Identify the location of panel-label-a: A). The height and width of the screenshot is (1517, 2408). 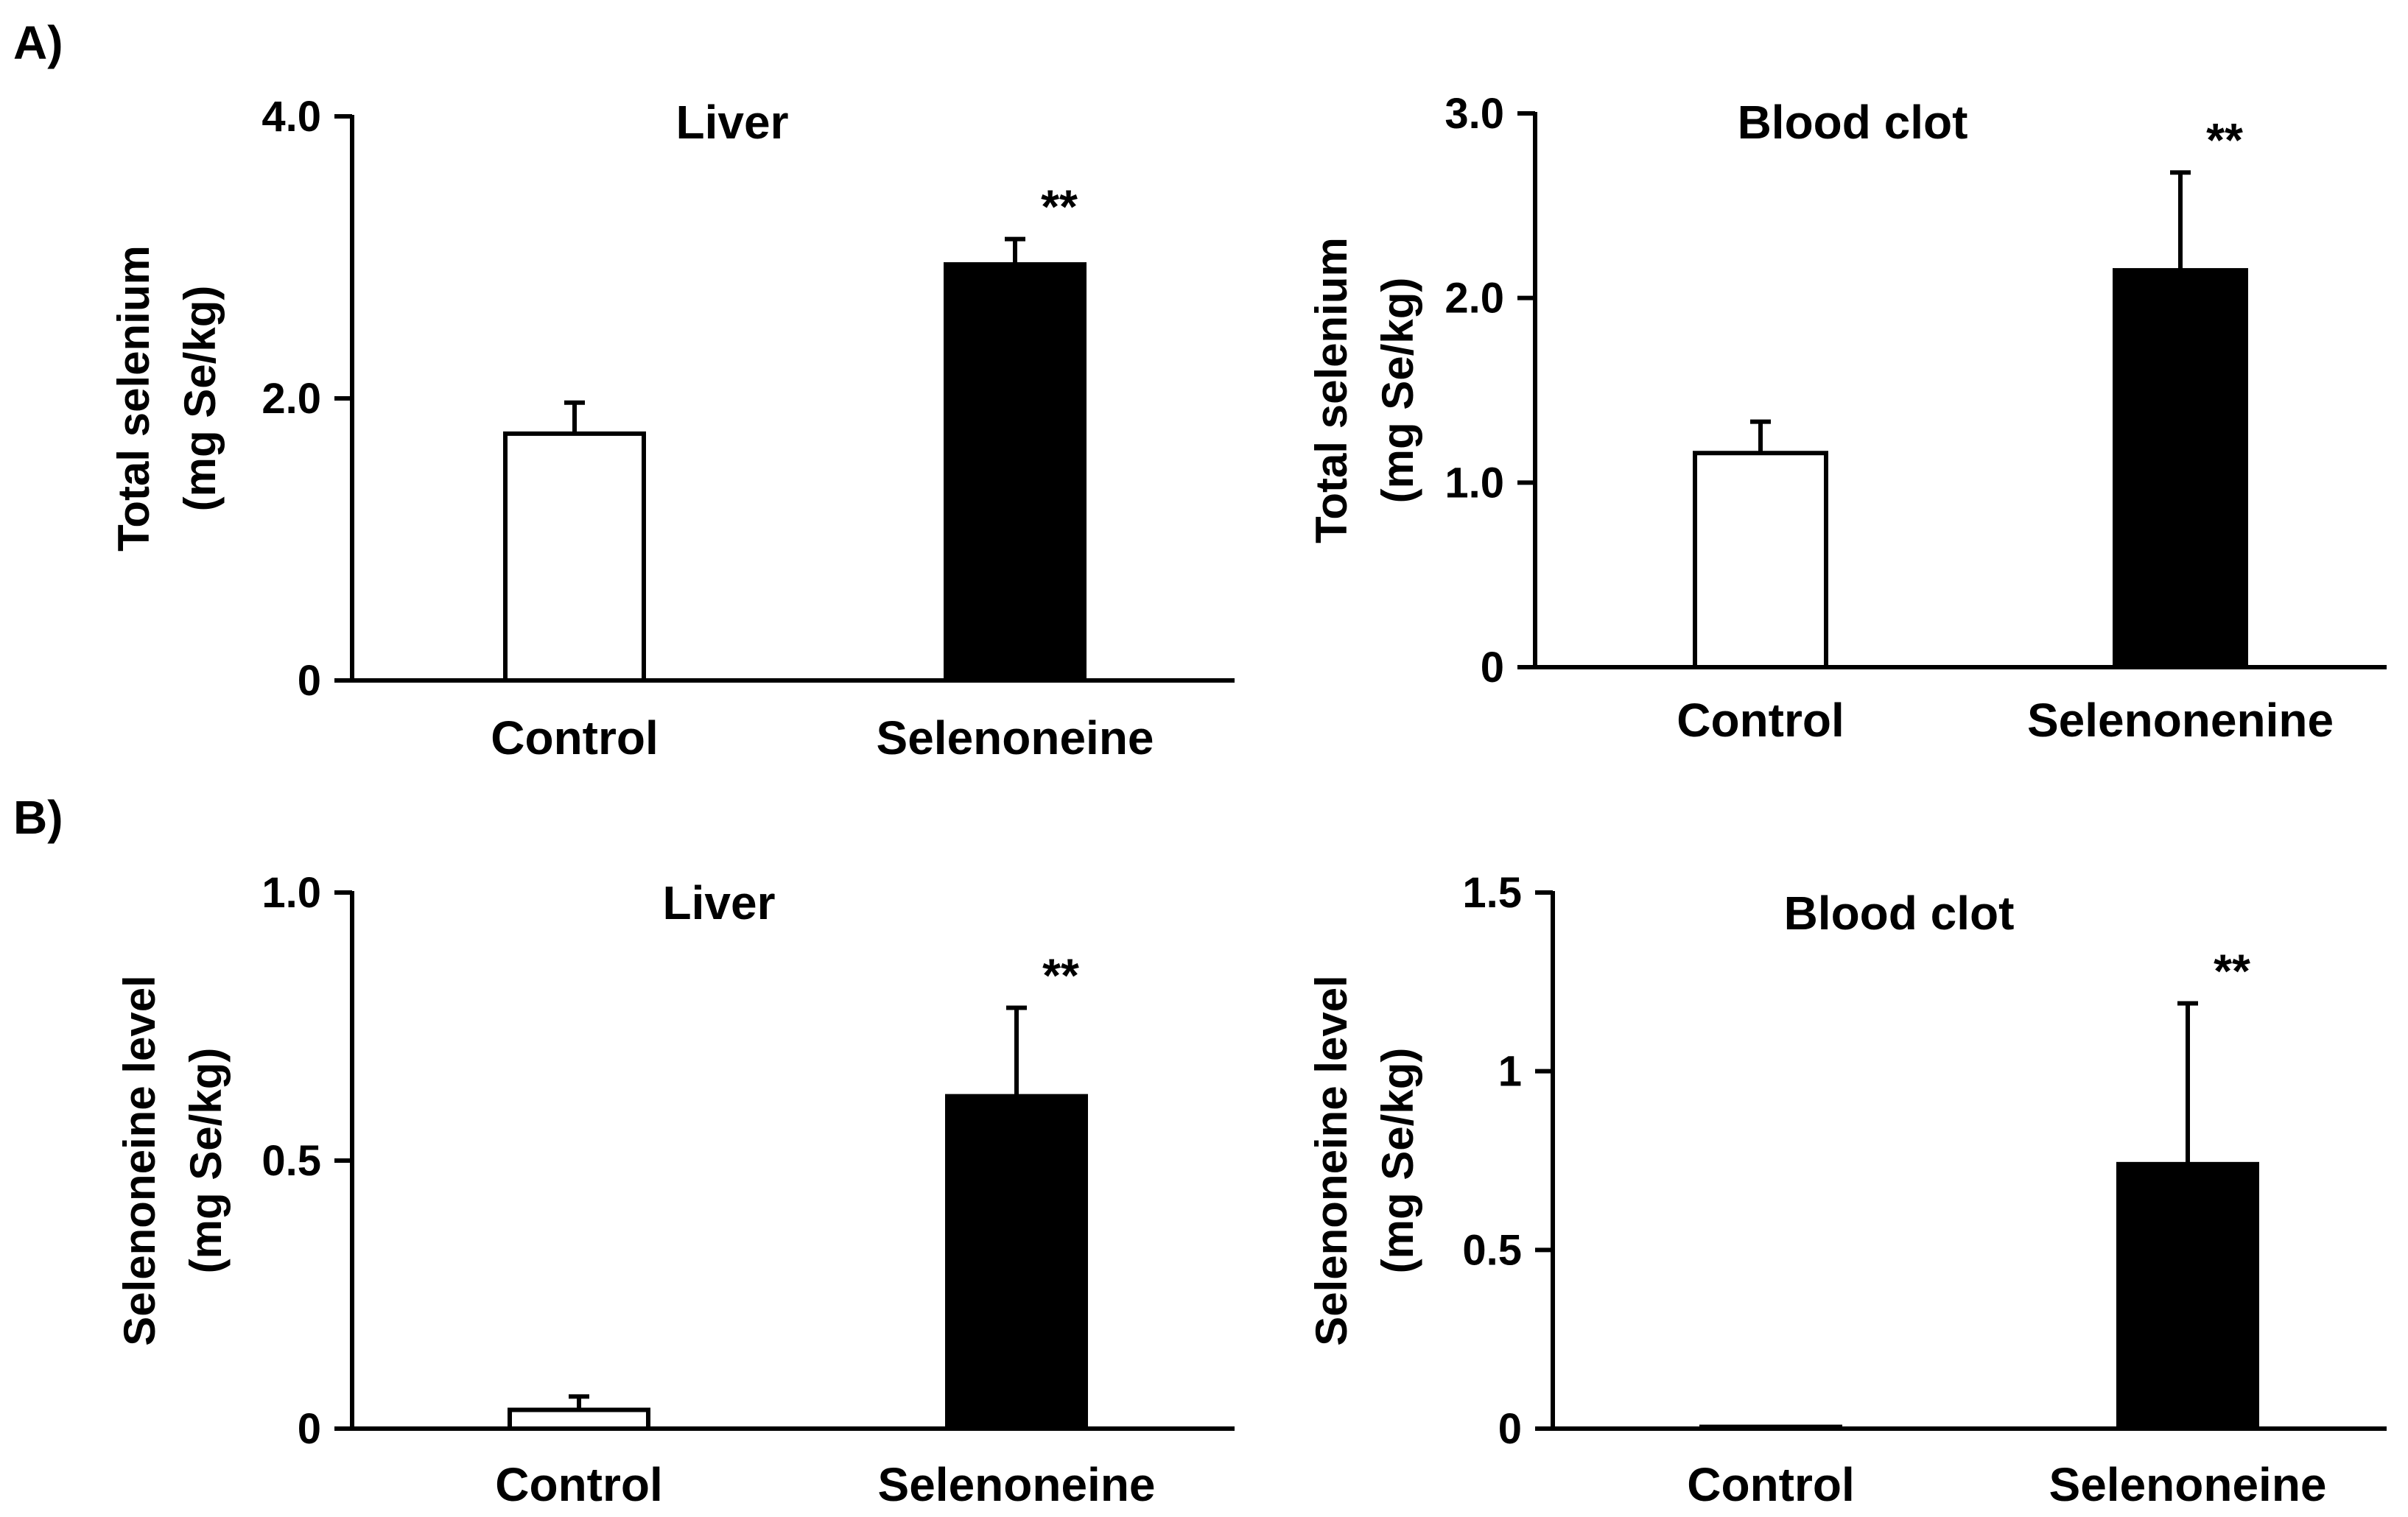
(38, 43).